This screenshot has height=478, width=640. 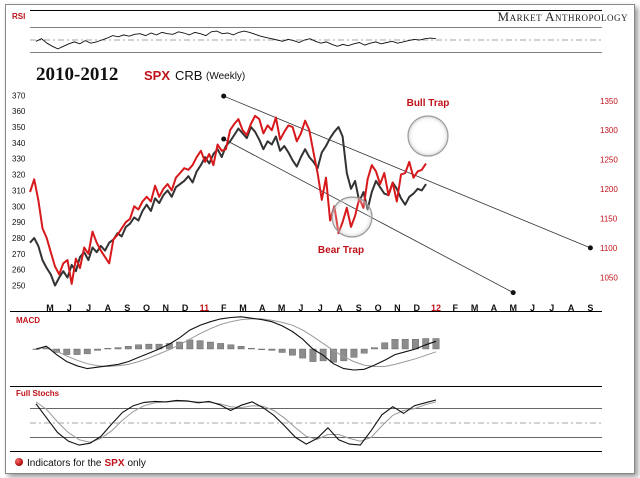 I want to click on macd-signal-line, so click(x=236, y=343).